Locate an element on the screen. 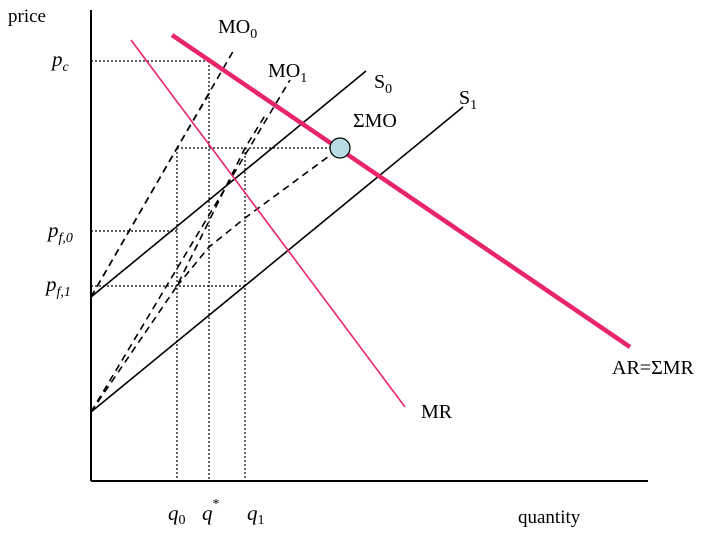  mr-label: MR is located at coordinates (437, 412).